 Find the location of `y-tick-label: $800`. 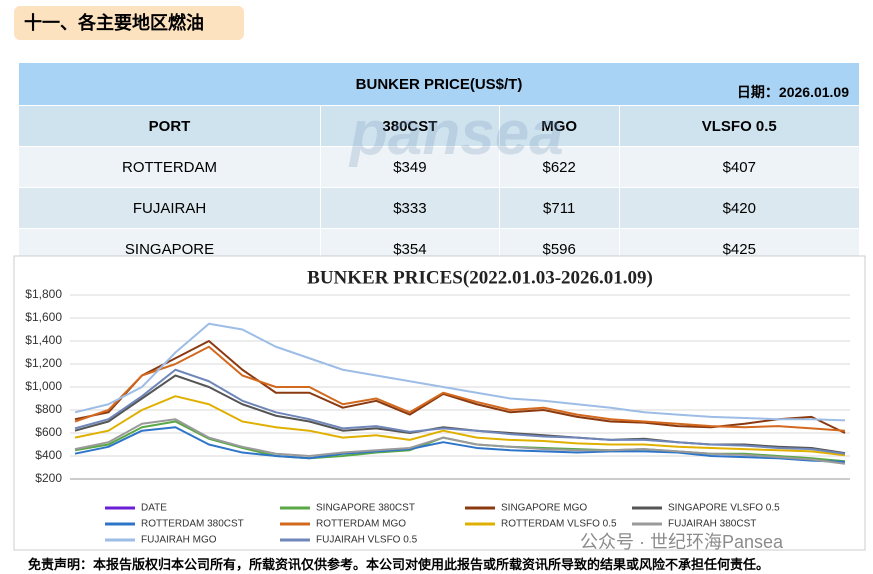

y-tick-label: $800 is located at coordinates (48, 409).